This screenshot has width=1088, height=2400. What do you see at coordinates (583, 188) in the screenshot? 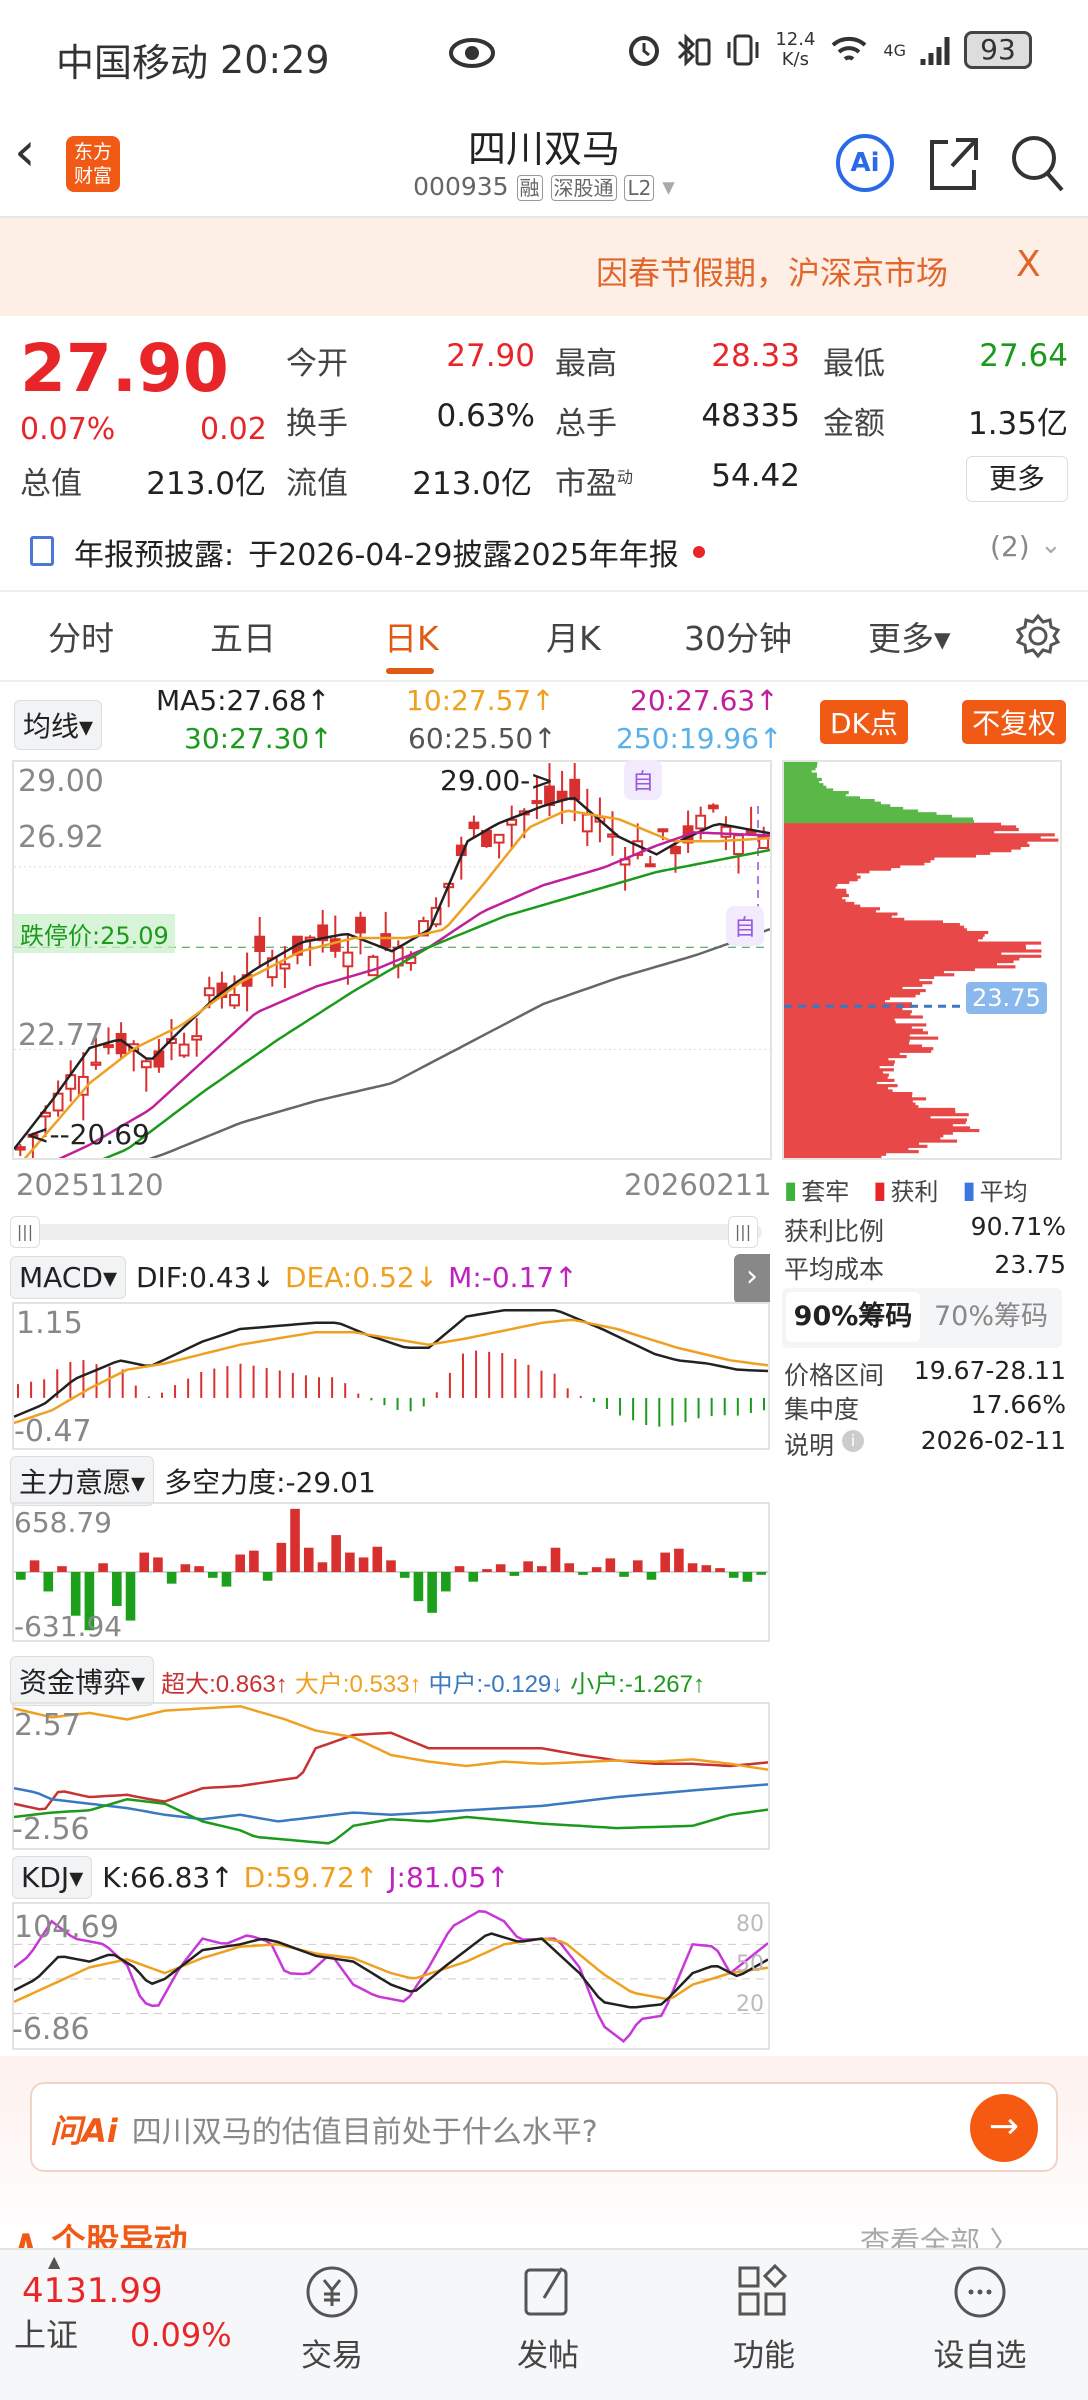
I see `connect-tag: 深股通` at bounding box center [583, 188].